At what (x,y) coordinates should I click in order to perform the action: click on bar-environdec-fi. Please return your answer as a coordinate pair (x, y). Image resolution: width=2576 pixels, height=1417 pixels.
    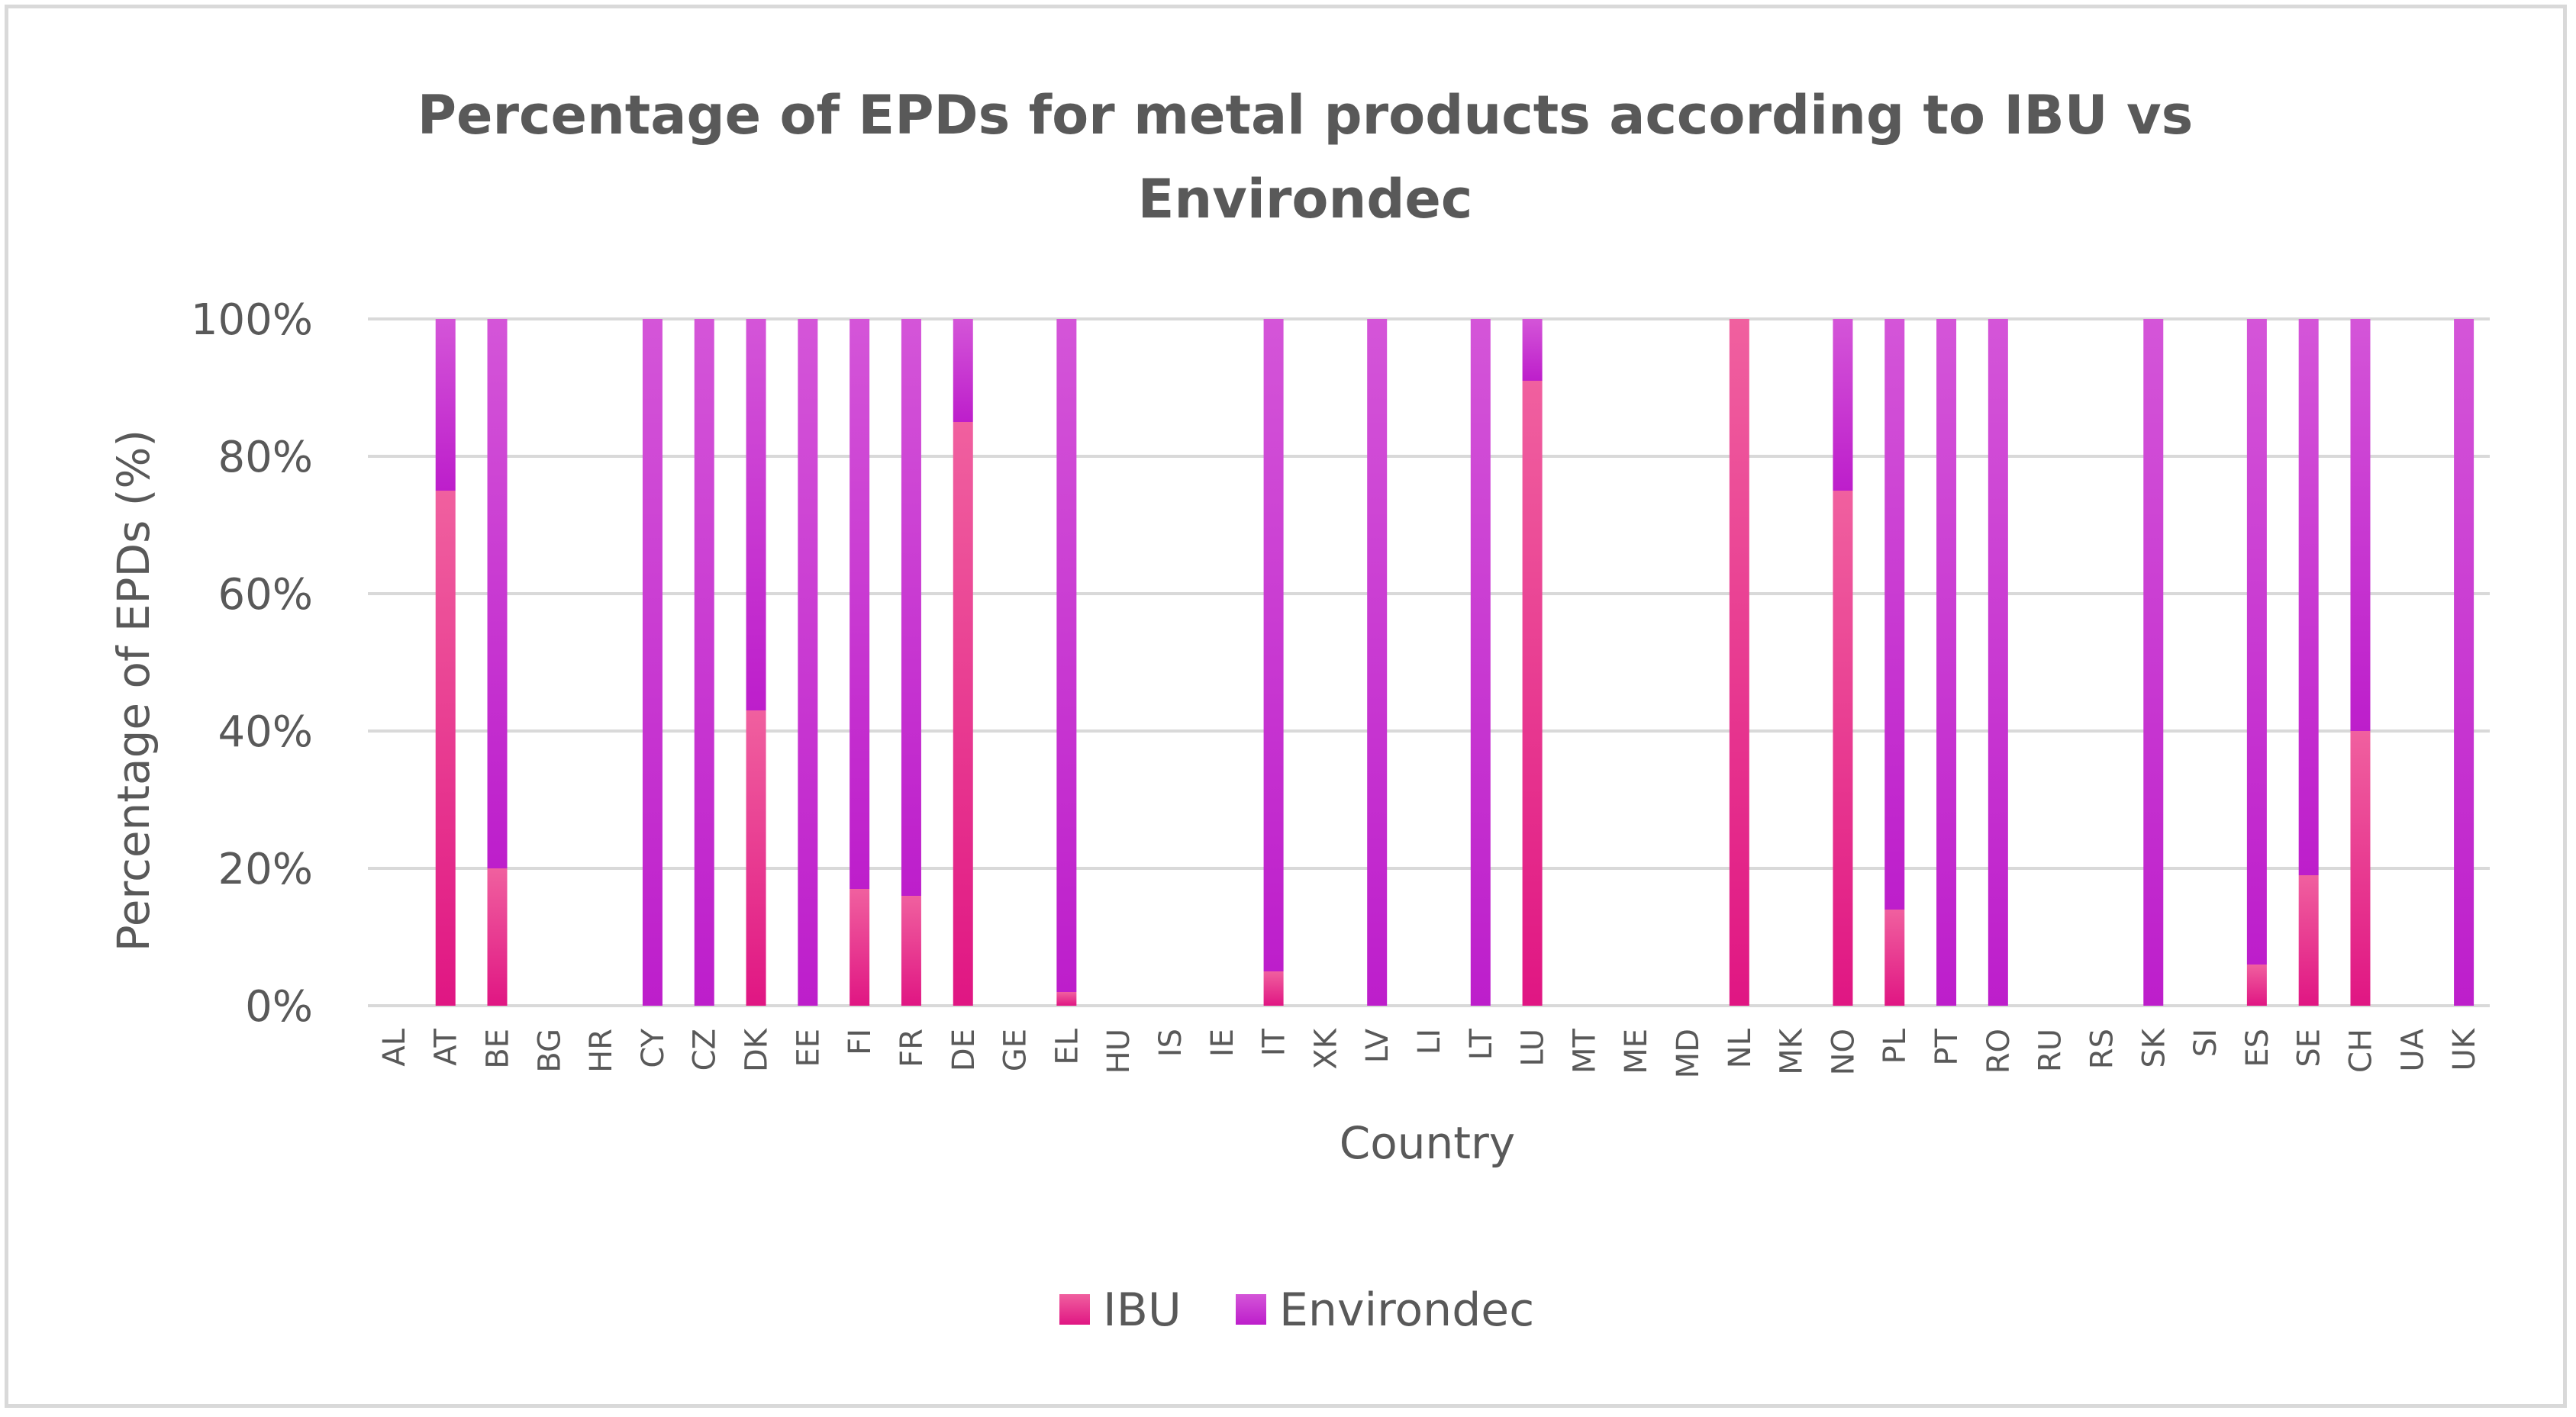
    Looking at the image, I should click on (860, 604).